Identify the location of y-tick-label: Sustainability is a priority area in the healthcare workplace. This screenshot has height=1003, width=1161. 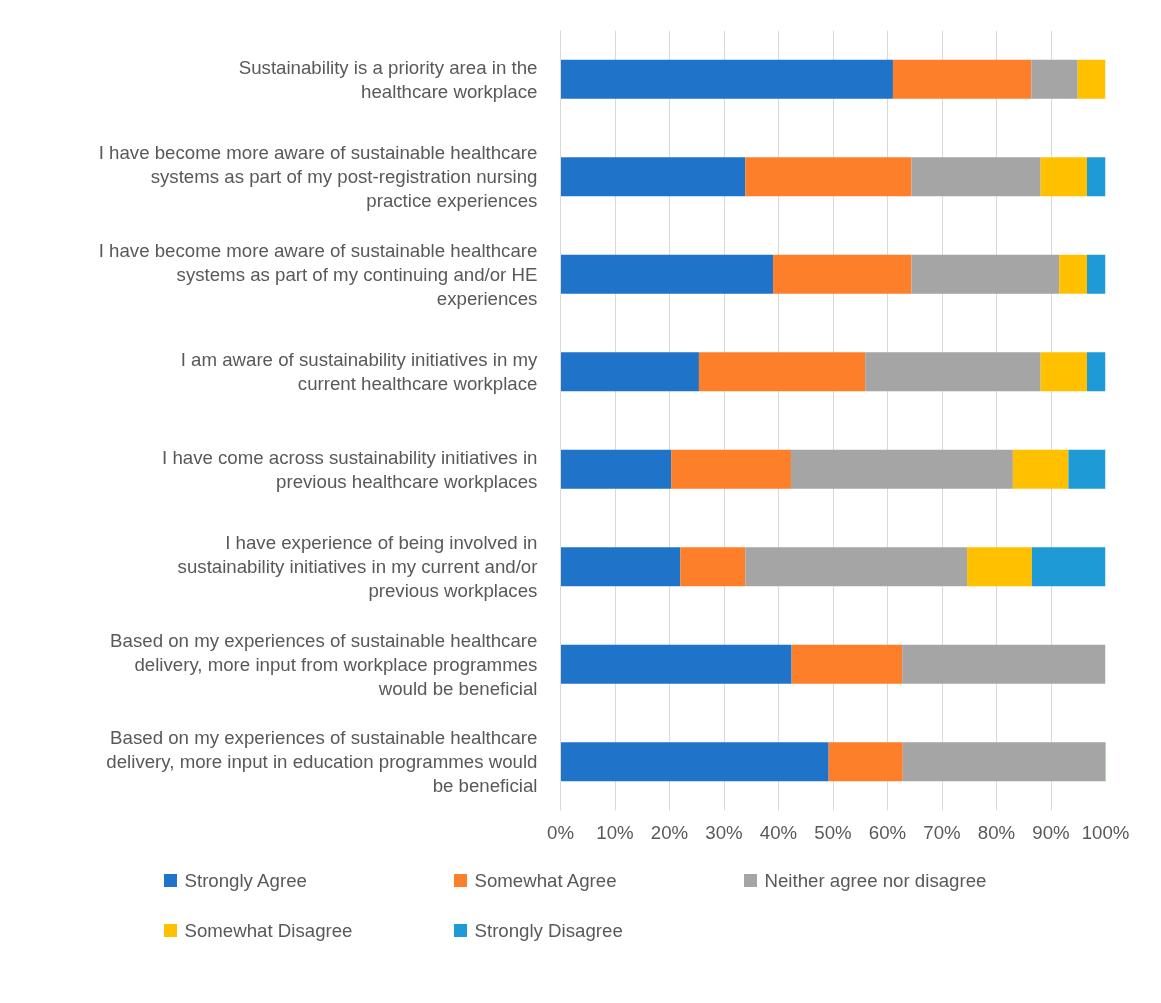
(388, 79).